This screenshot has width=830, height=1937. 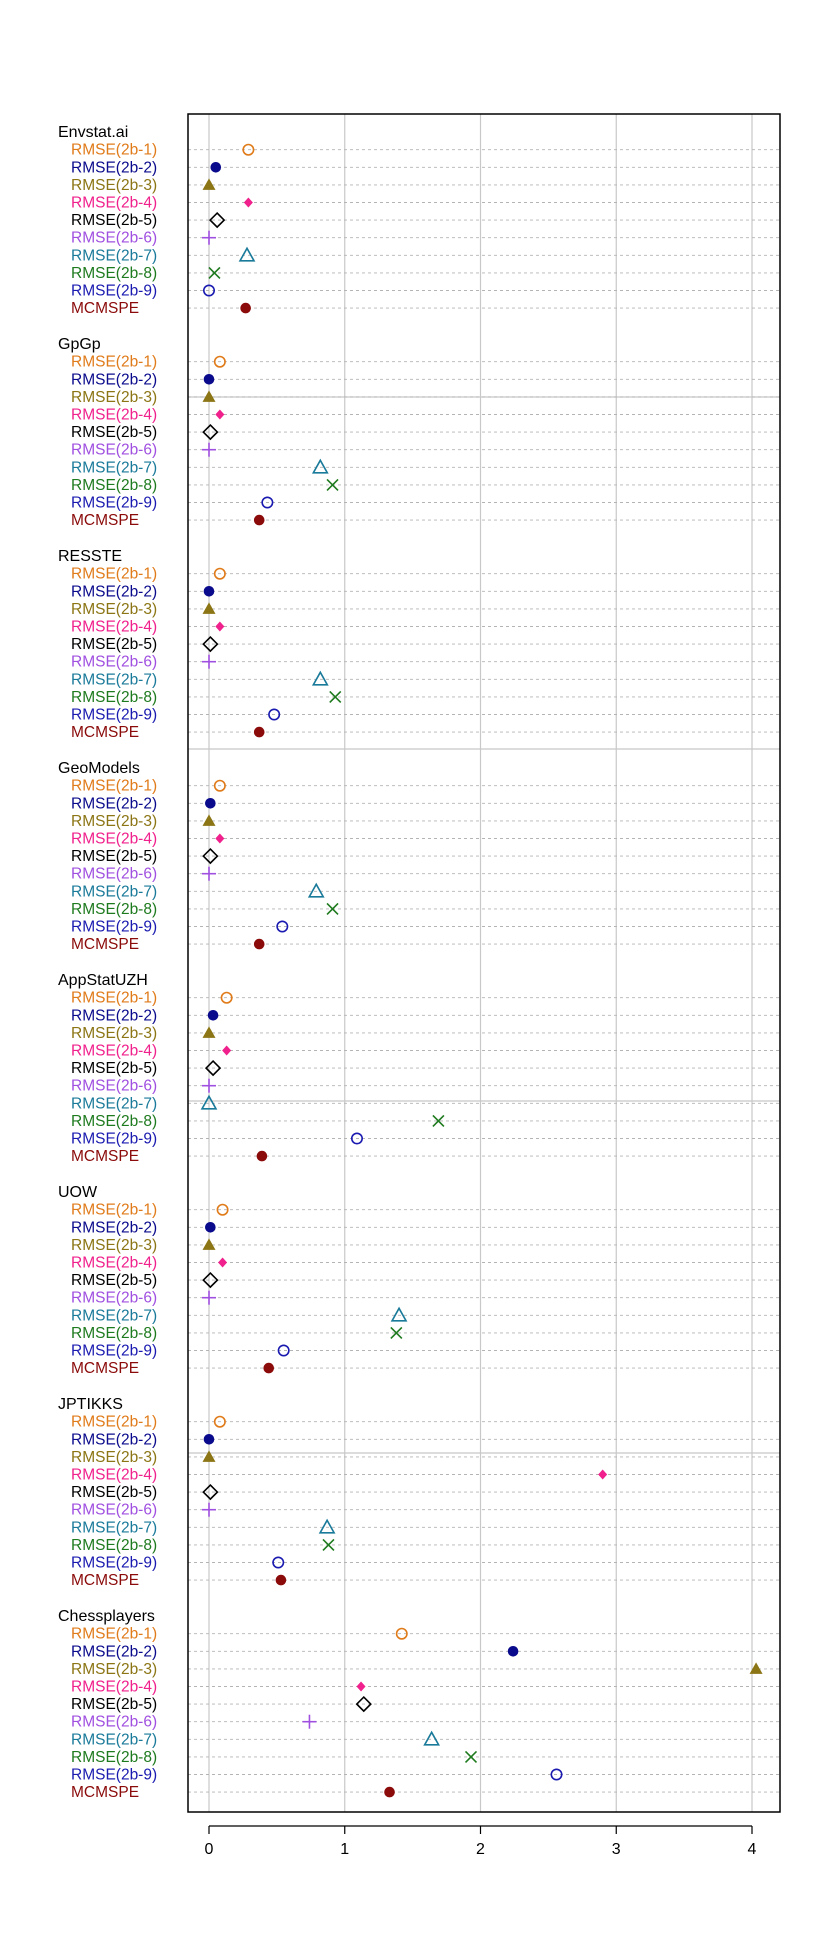 What do you see at coordinates (344, 1849) in the screenshot?
I see `x-tick-label: 1` at bounding box center [344, 1849].